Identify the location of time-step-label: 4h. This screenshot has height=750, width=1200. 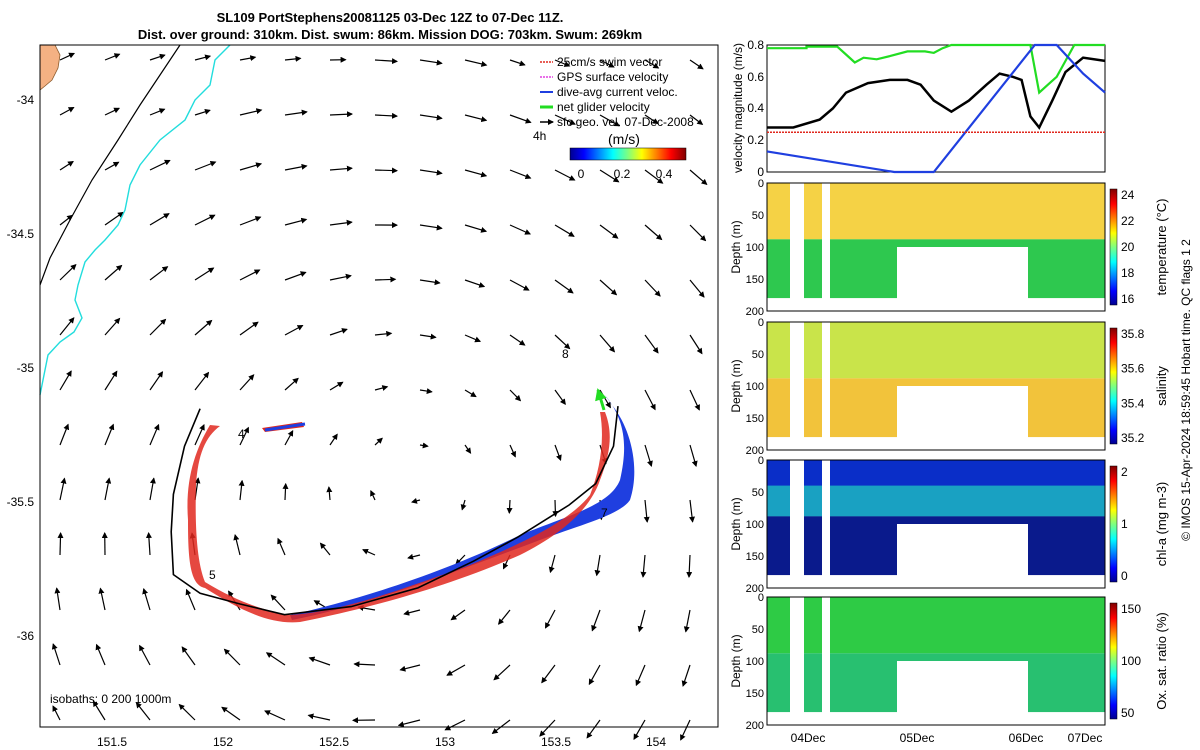
(539, 136).